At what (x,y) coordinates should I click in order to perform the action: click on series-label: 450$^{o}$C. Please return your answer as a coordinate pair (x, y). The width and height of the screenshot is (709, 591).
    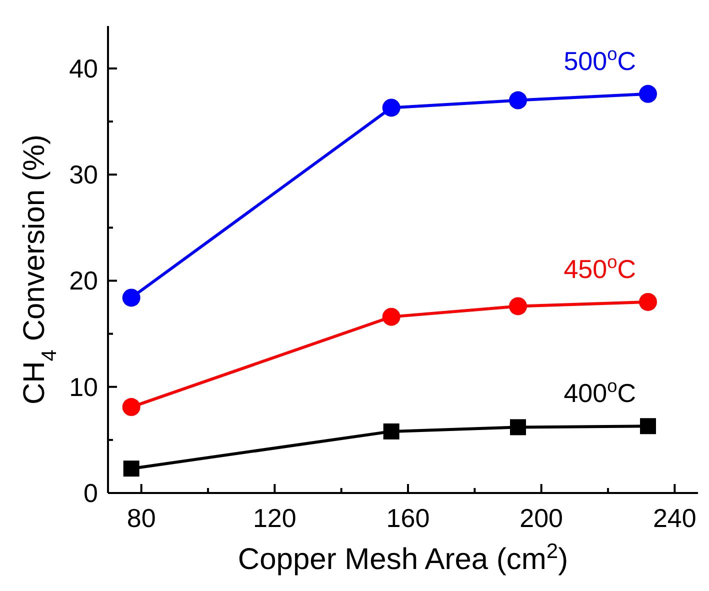
    Looking at the image, I should click on (600, 268).